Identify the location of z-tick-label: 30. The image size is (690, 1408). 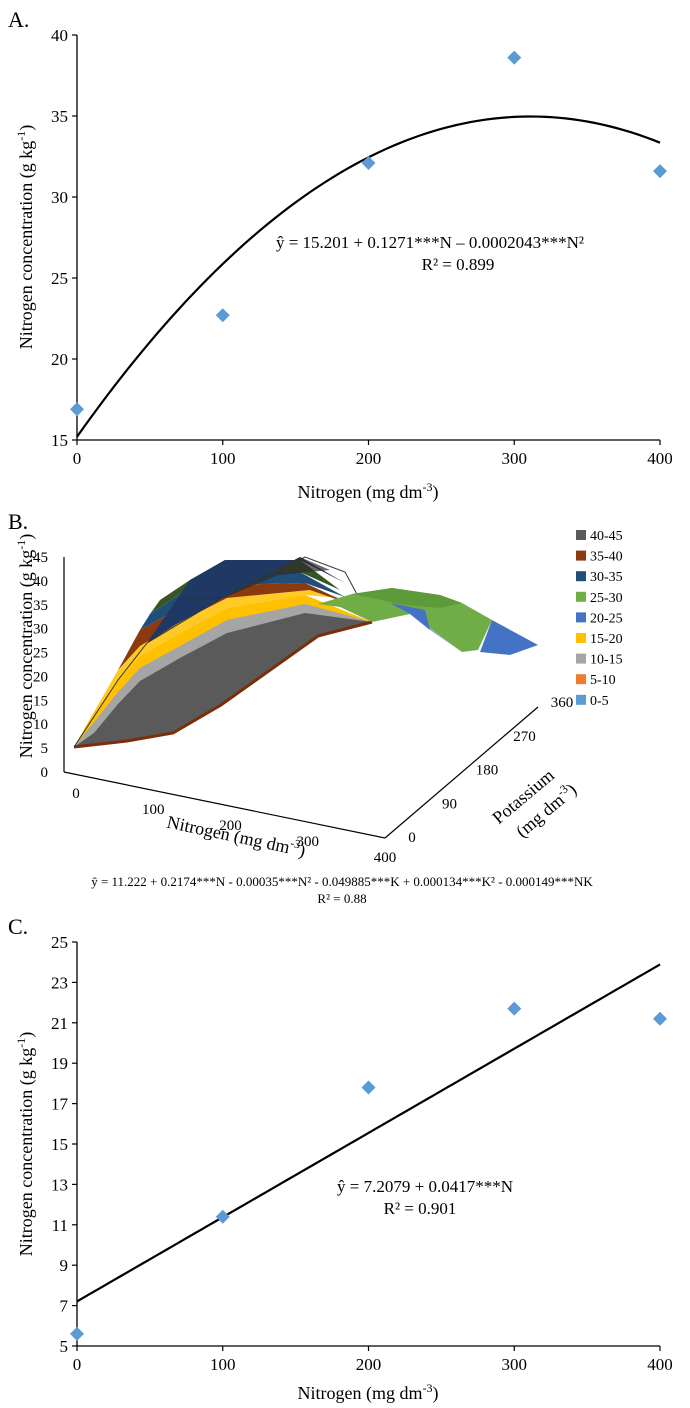
(40, 630).